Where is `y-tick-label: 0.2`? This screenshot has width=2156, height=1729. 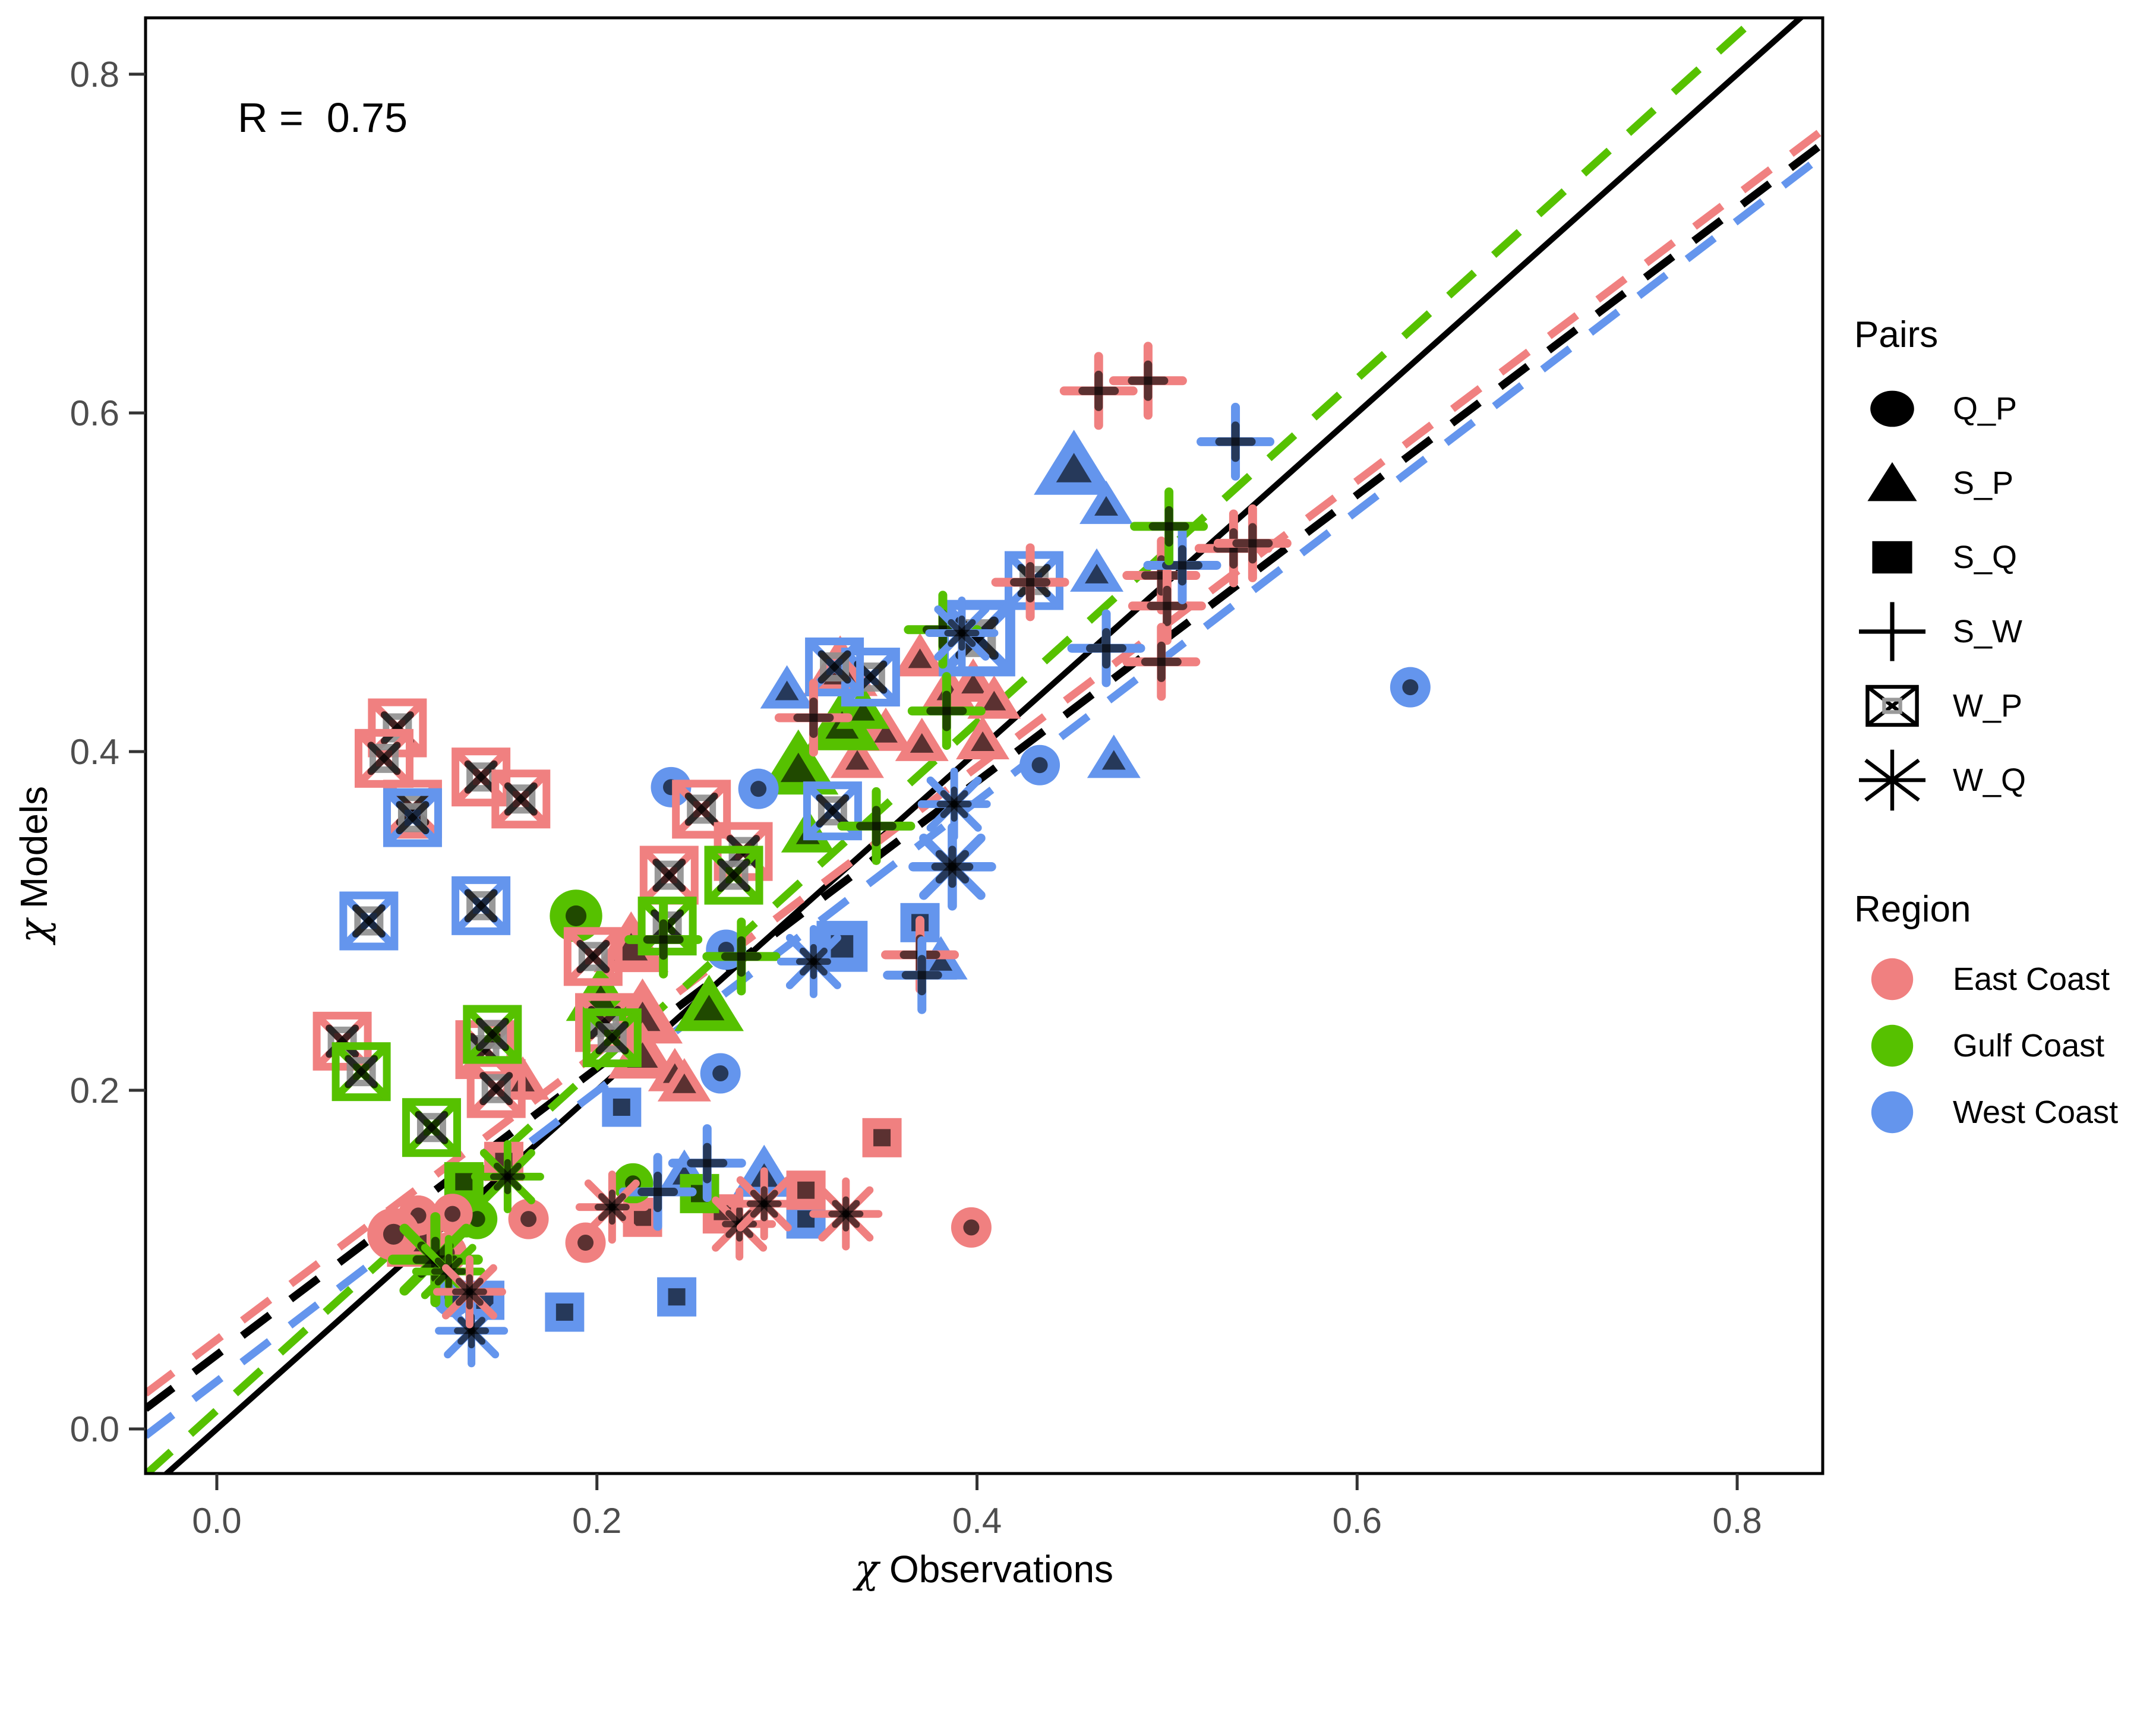 y-tick-label: 0.2 is located at coordinates (94, 1090).